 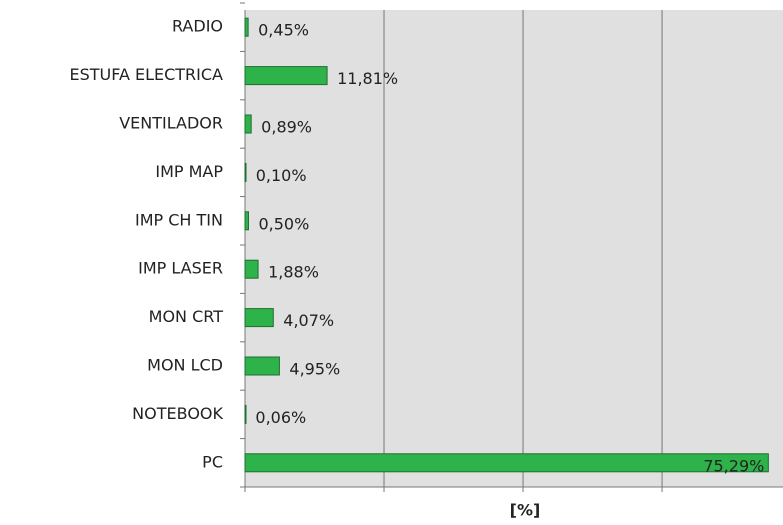 What do you see at coordinates (186, 316) in the screenshot?
I see `y-tick-label: MON CRT` at bounding box center [186, 316].